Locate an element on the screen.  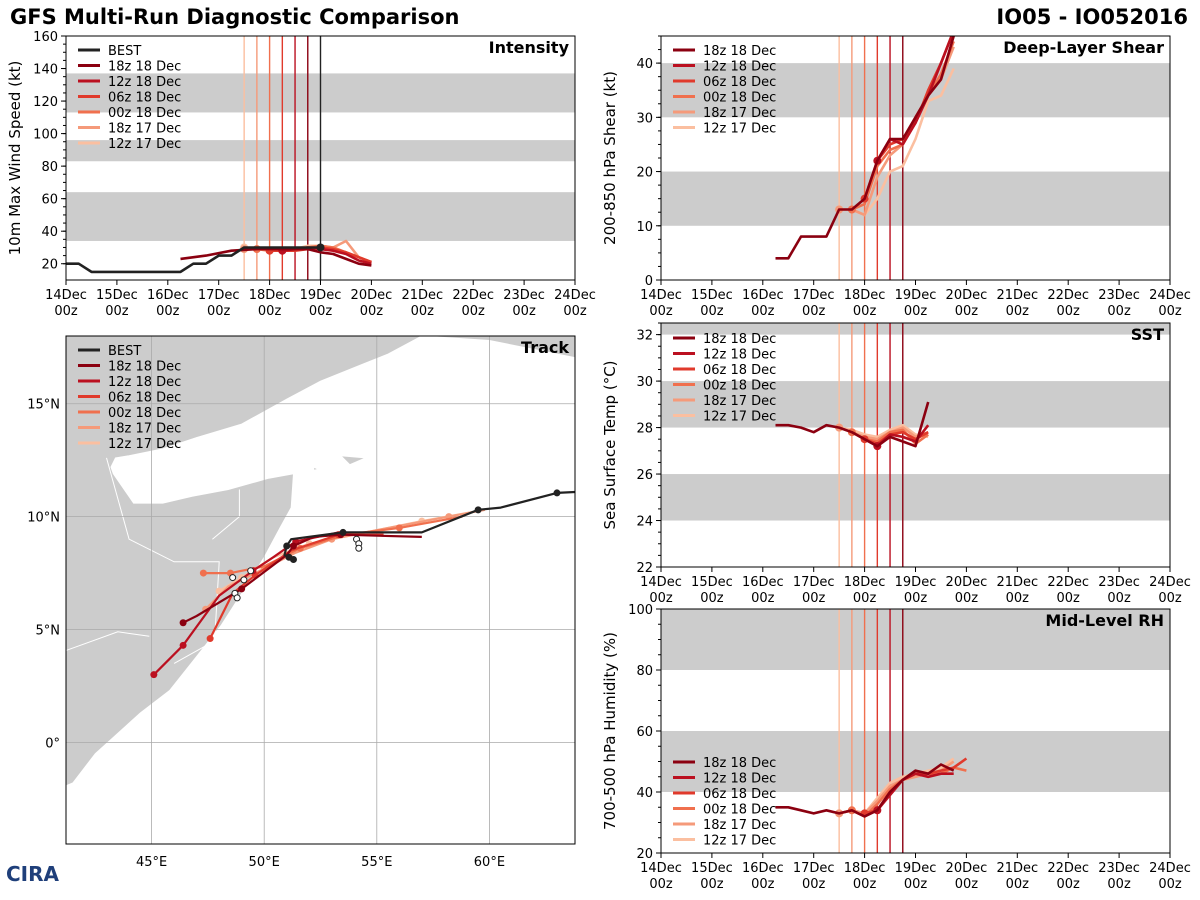
track-open-point is located at coordinates (237, 598).